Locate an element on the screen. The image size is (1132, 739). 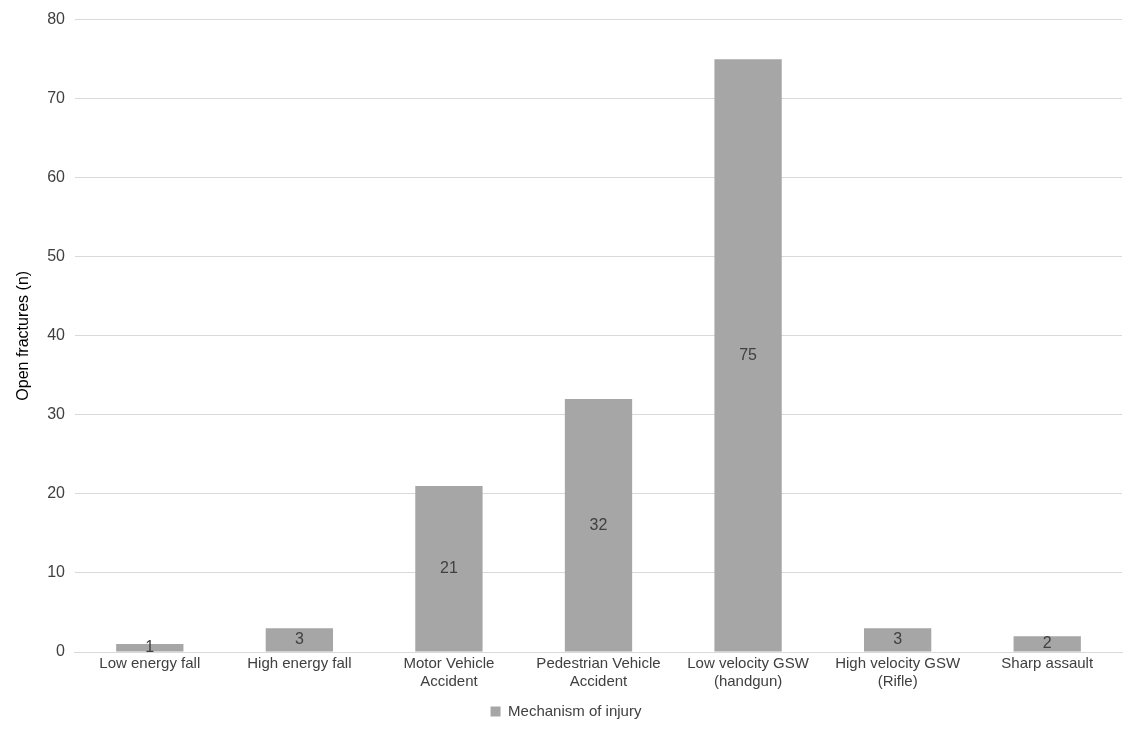
x-tick-label: Motor Vehicle Accident is located at coordinates (449, 672).